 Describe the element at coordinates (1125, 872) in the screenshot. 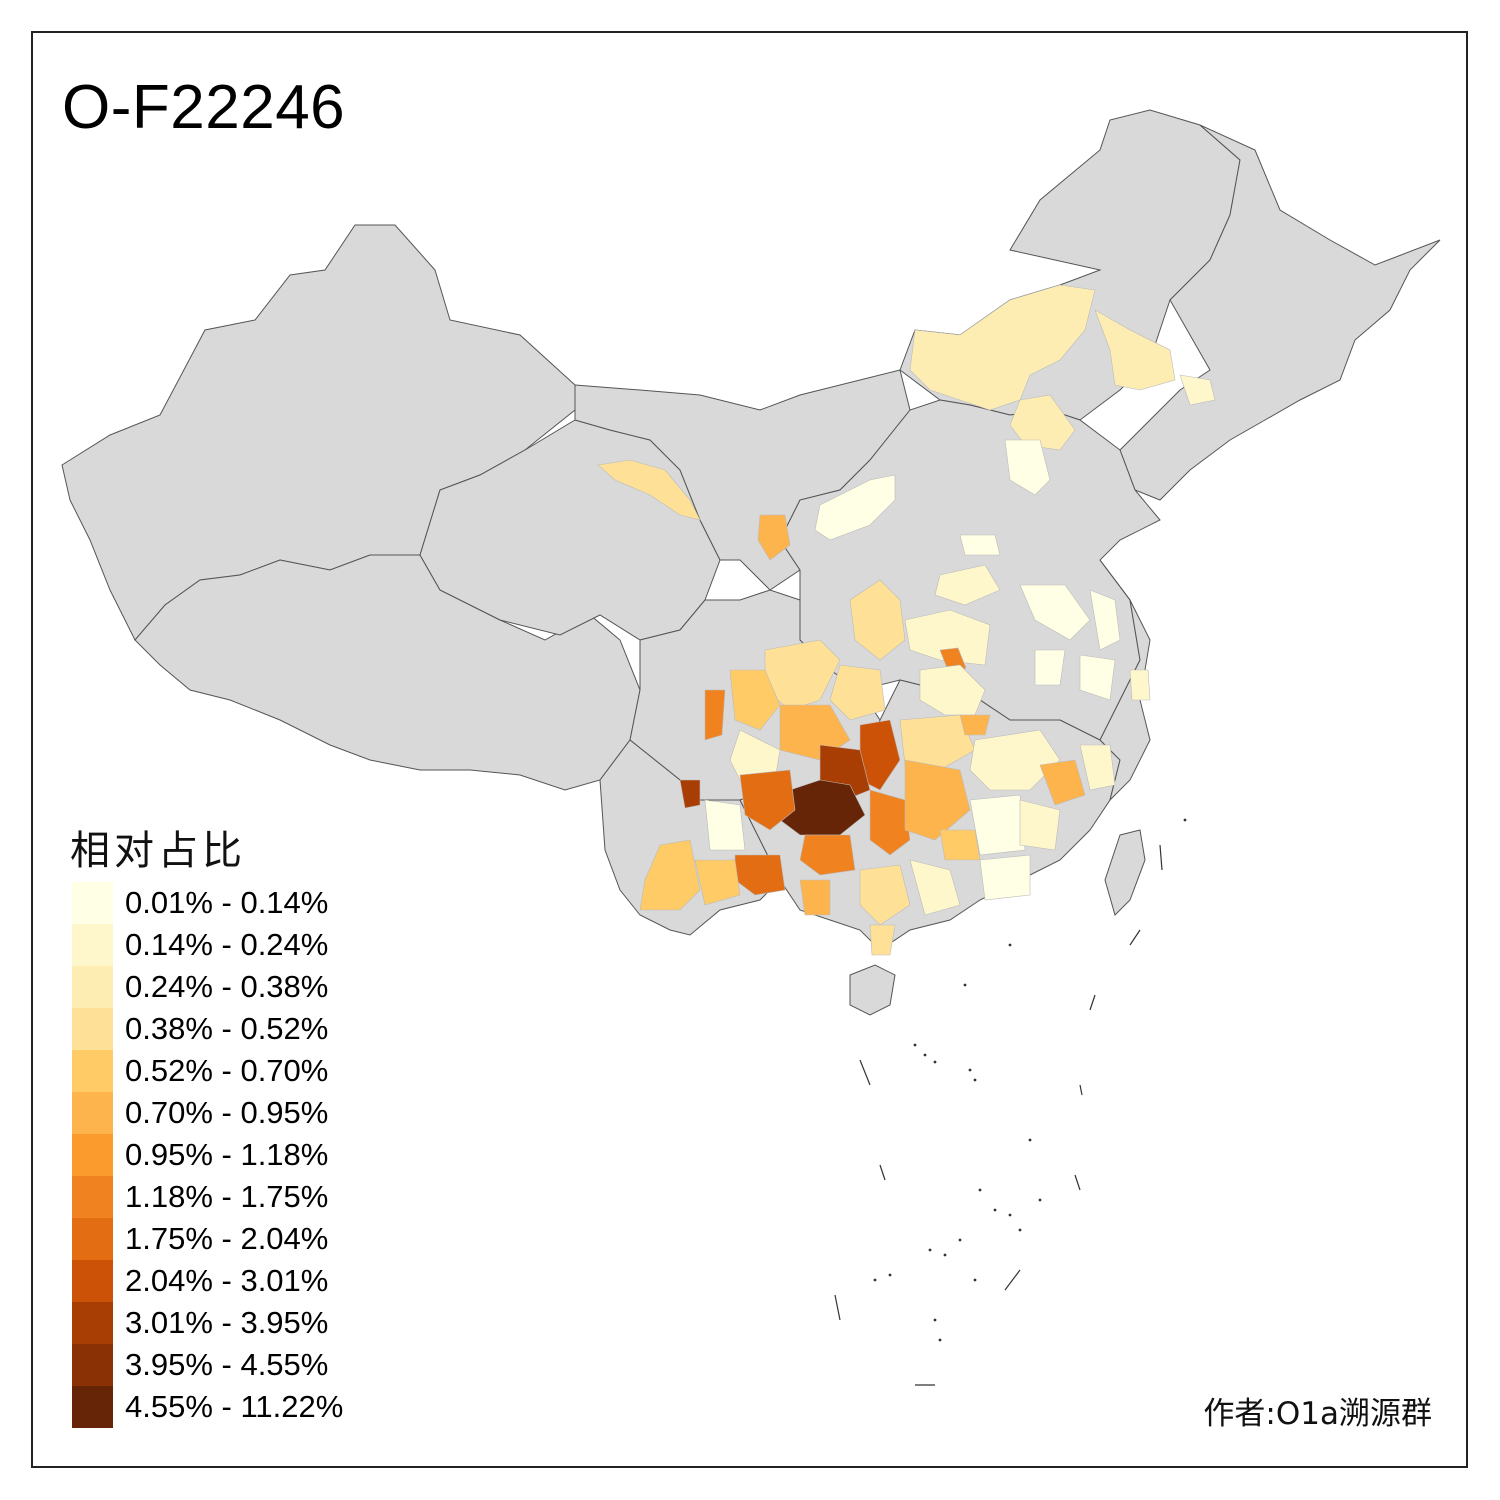

I see `region-taiwan` at that location.